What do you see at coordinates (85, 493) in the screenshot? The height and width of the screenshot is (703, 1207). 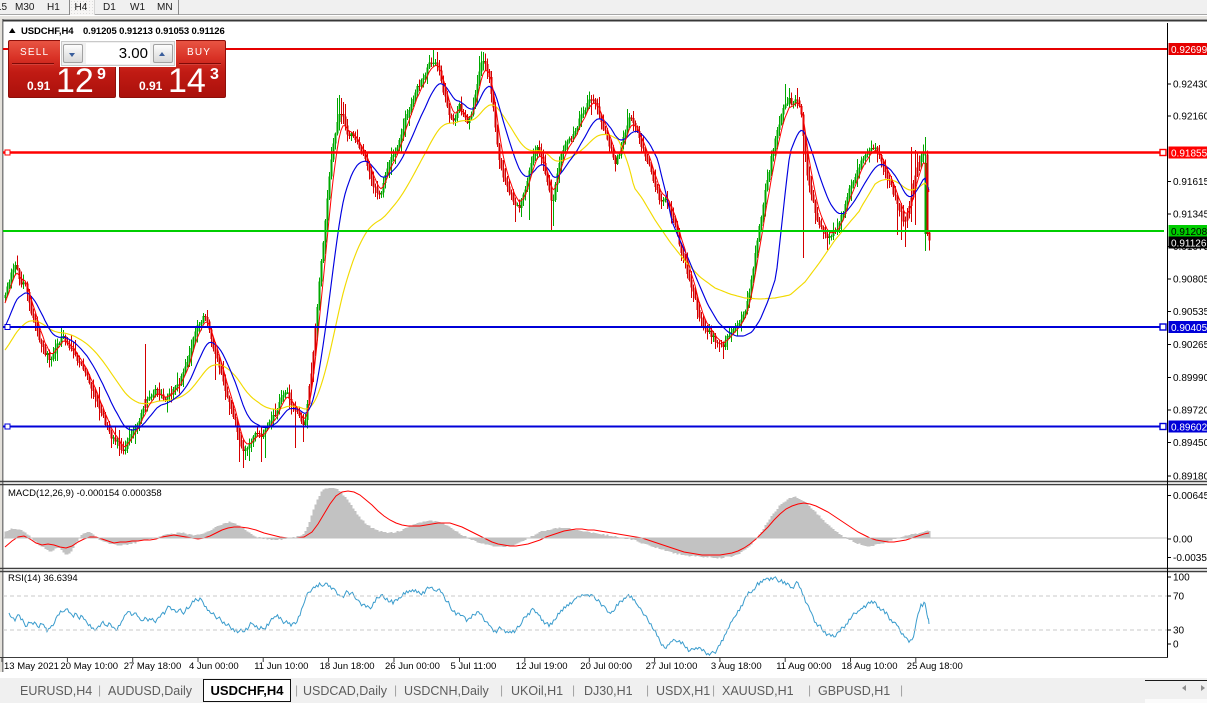 I see `svg-text:MACD(12,26,9) -0.000154 0.0003: MACD(12,26,9) -0.000154 0.000358` at bounding box center [85, 493].